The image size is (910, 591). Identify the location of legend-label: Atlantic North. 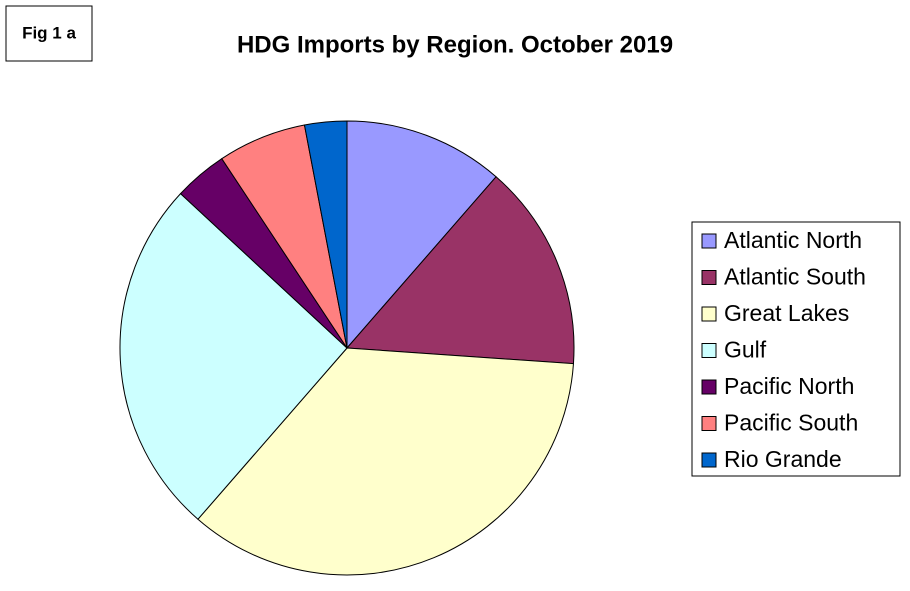
(793, 240).